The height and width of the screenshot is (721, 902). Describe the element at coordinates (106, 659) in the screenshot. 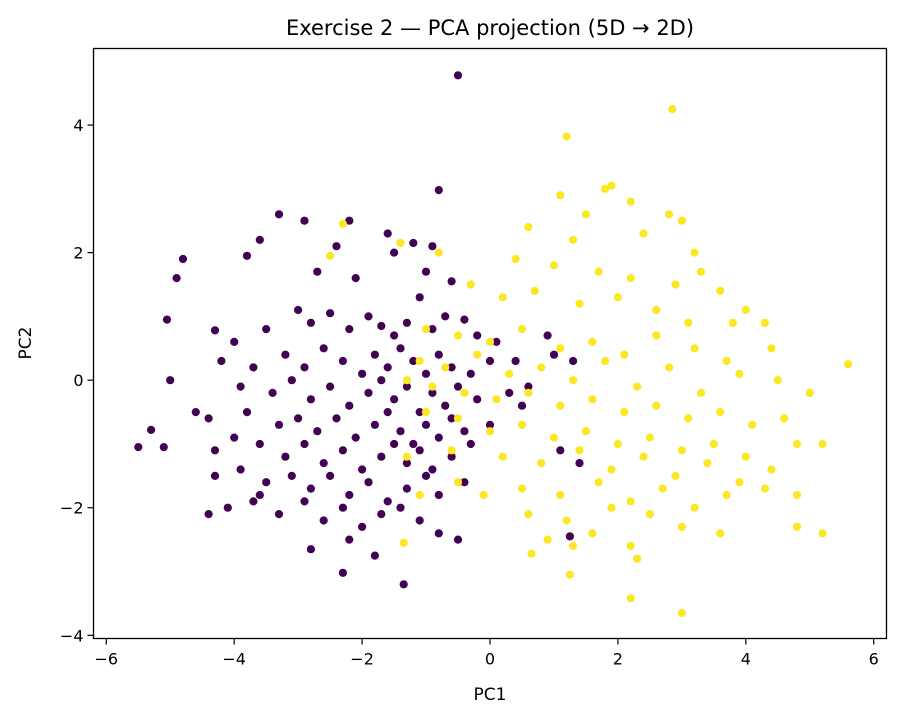

I see `x-tick-label: −6` at that location.